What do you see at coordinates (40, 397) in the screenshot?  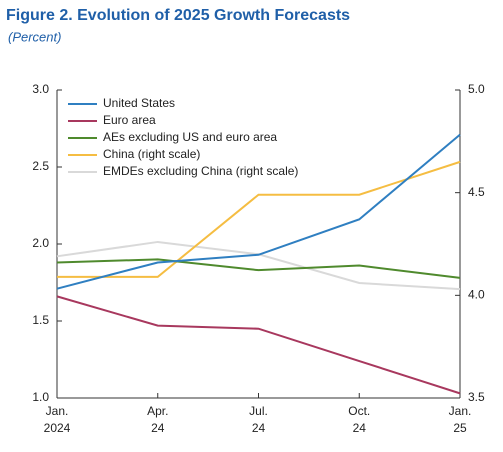 I see `y-tick-label: 1.0` at bounding box center [40, 397].